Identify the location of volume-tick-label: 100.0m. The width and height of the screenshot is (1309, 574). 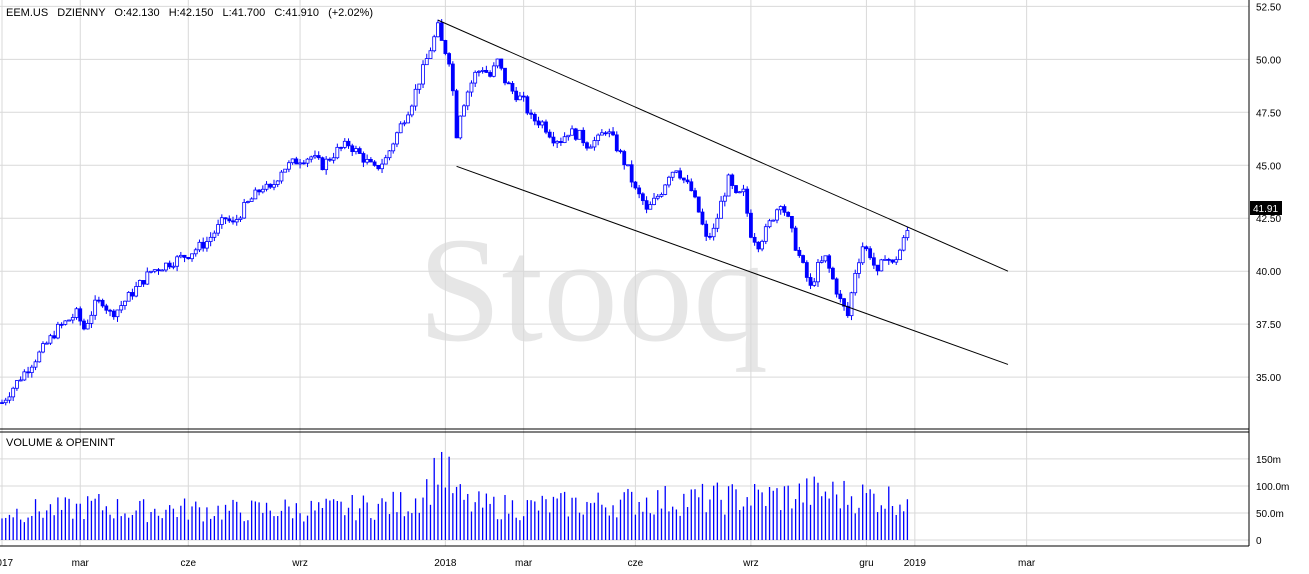
(1272, 487).